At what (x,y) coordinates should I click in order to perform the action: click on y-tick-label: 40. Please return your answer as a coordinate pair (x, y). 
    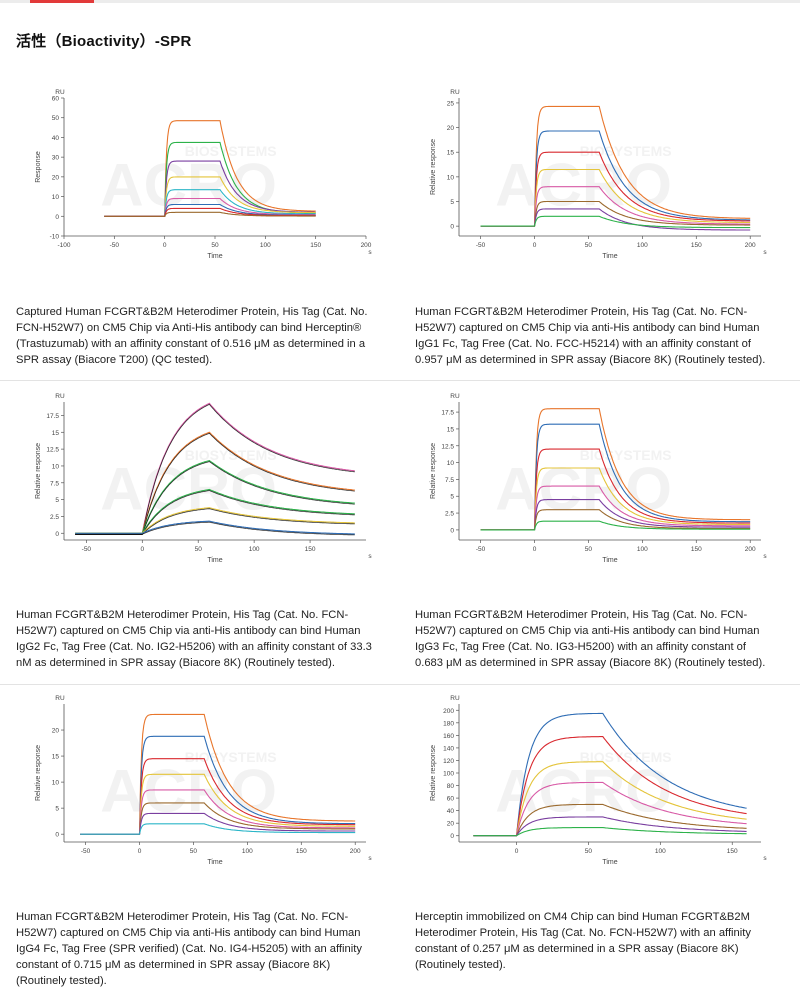
    Looking at the image, I should click on (56, 138).